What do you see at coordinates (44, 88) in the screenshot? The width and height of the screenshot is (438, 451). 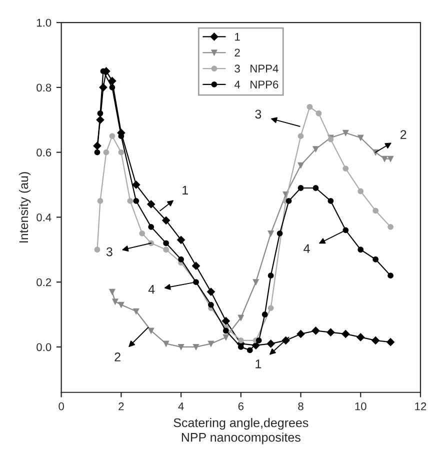 I see `y-tick-label: 0.8` at bounding box center [44, 88].